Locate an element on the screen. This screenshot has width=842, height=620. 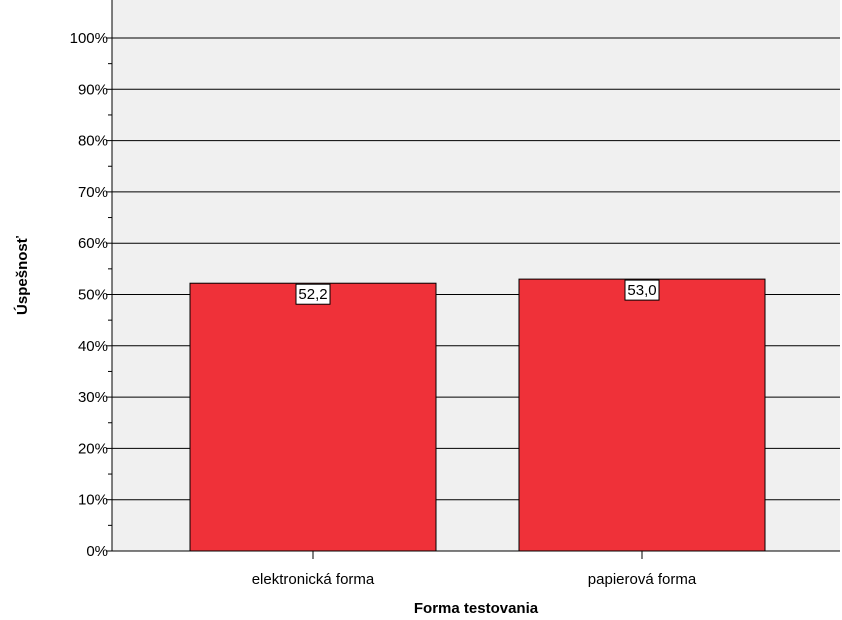
y-tick-label: 30% is located at coordinates (93, 397).